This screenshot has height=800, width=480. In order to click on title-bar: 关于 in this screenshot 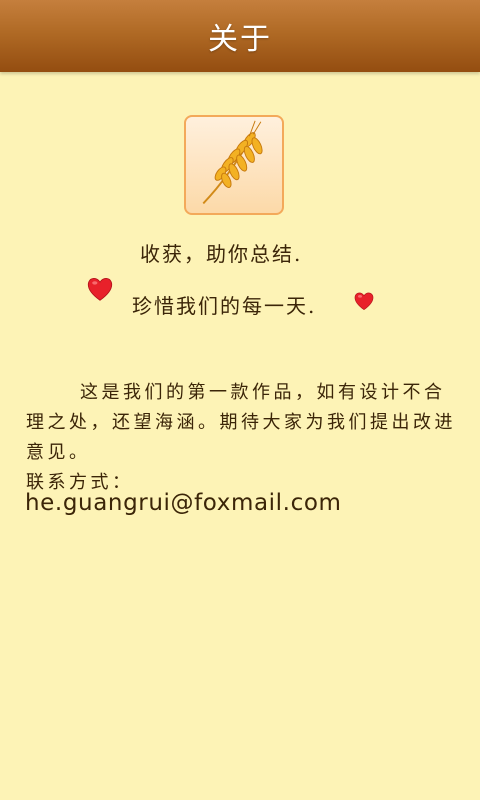, I will do `click(240, 36)`.